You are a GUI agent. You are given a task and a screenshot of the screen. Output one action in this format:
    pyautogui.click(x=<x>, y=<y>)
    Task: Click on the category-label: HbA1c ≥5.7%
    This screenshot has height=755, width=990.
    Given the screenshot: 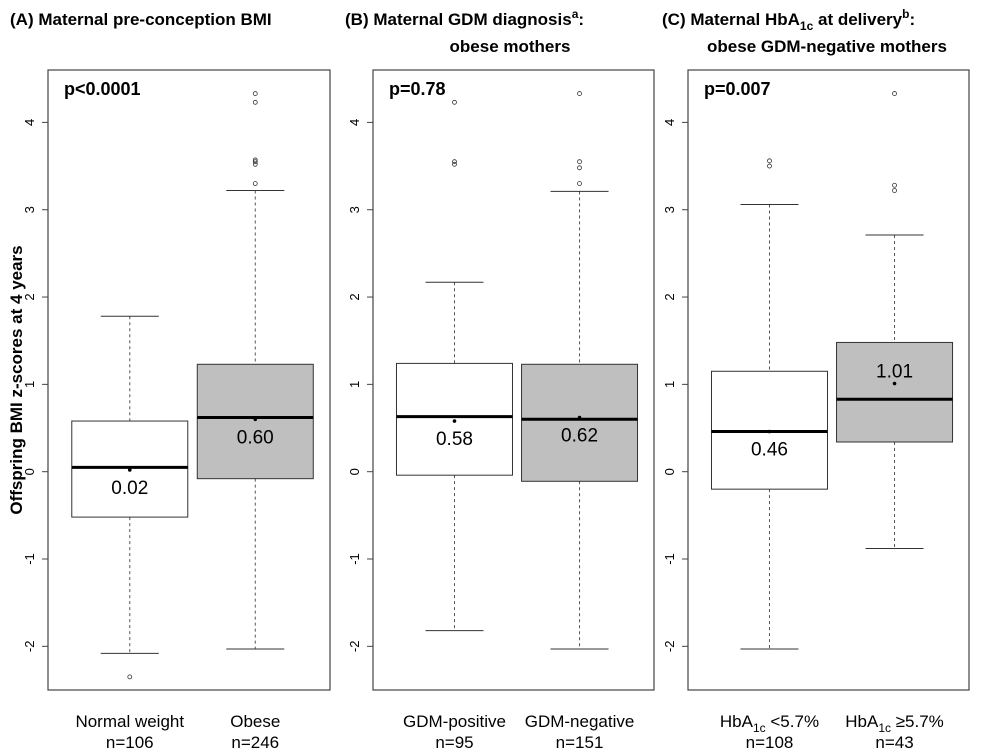 What is the action you would take?
    pyautogui.click(x=894, y=723)
    